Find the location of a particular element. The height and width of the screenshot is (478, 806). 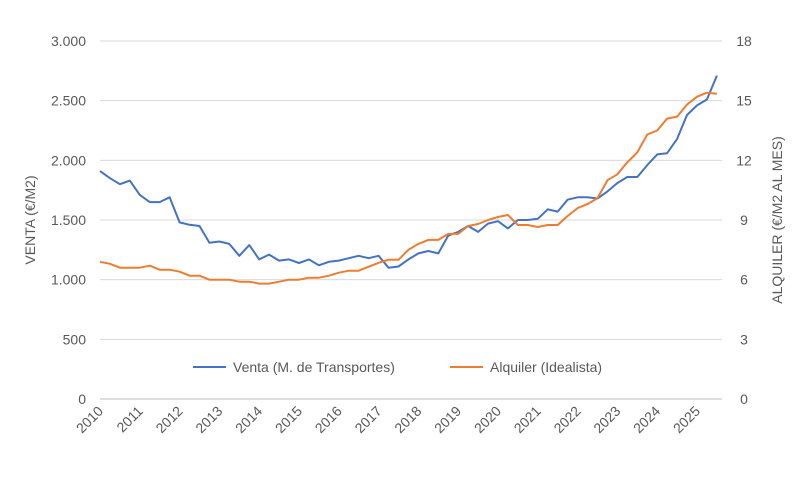

x-tick-label: 2020 is located at coordinates (487, 419).